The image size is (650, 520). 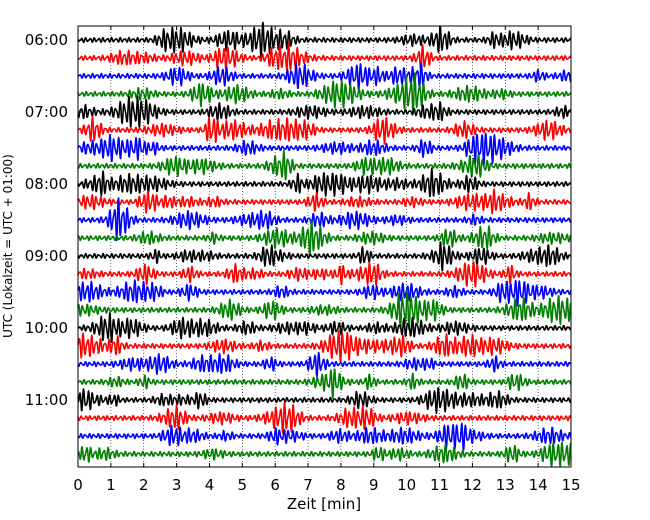 I want to click on y-tick-label: 09:00, so click(x=46, y=256).